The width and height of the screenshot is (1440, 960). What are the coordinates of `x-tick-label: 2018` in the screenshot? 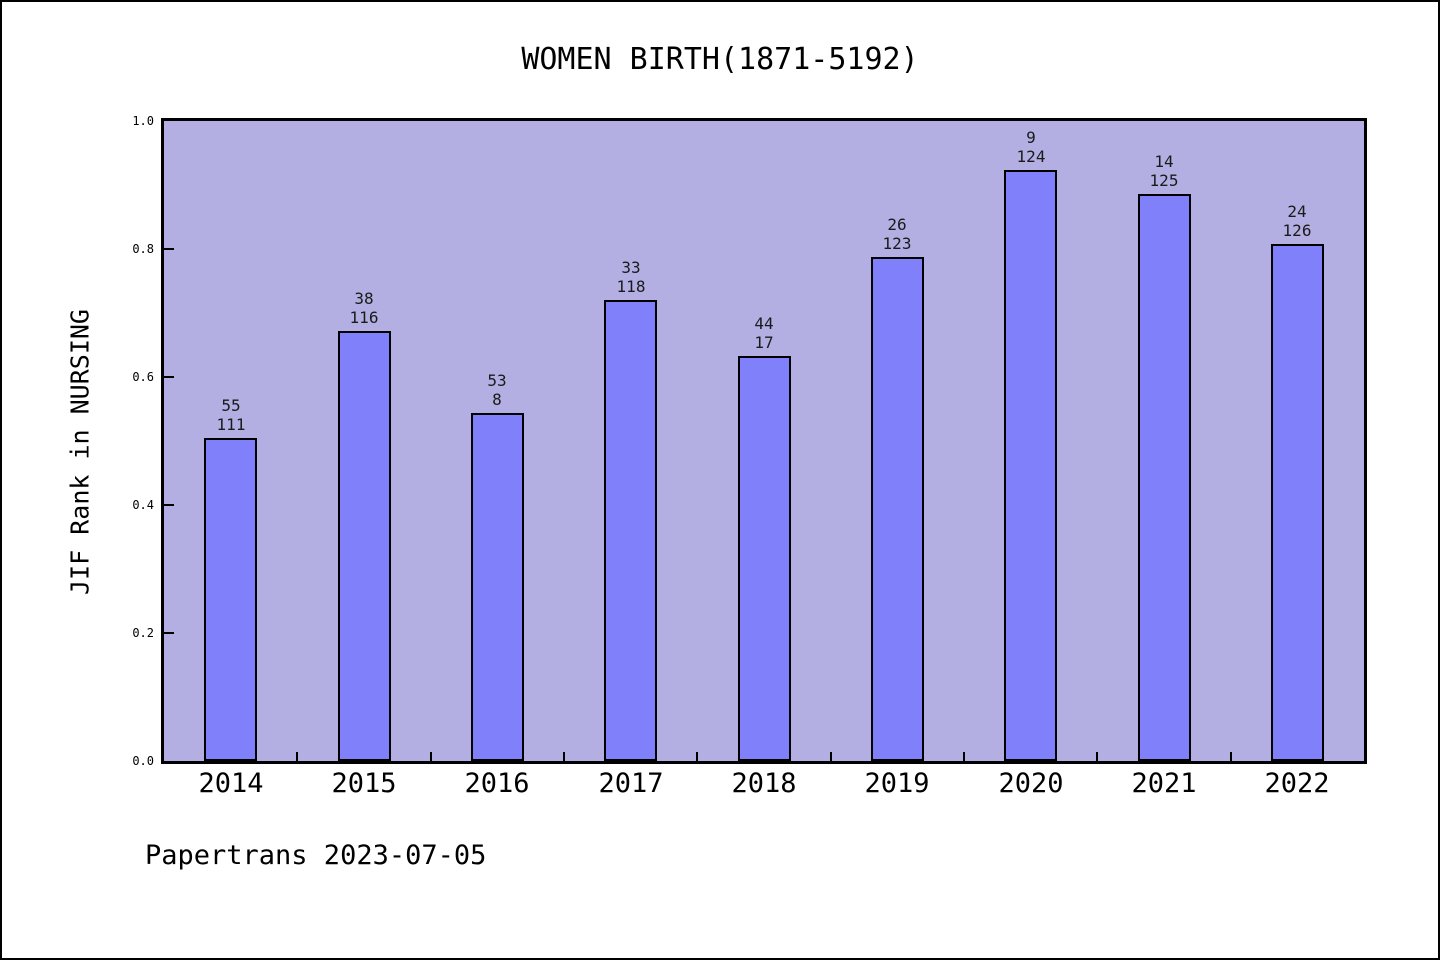 It's located at (764, 783).